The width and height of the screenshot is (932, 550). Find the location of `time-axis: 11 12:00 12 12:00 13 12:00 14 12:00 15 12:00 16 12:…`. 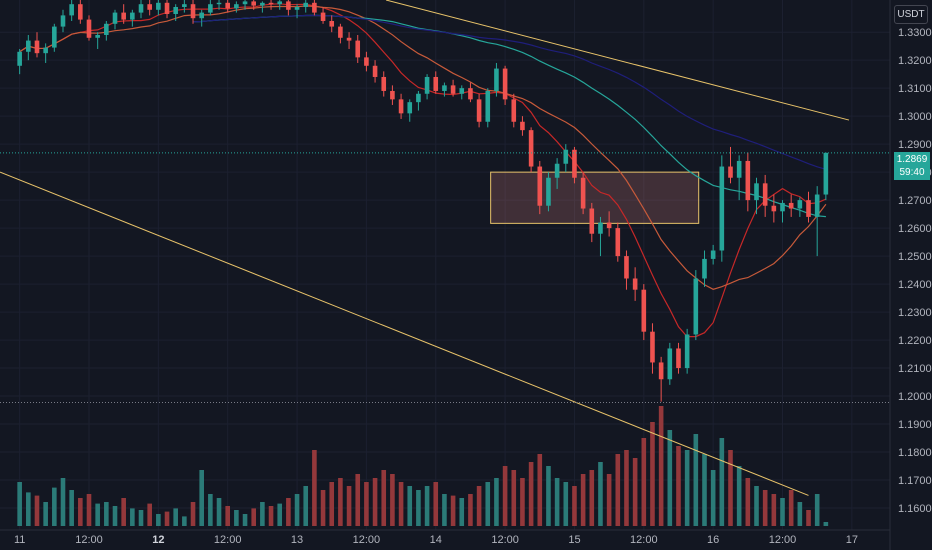

time-axis: 11 12:00 12 12:00 13 12:00 14 12:00 15 12:00 16 12:… is located at coordinates (445, 537).